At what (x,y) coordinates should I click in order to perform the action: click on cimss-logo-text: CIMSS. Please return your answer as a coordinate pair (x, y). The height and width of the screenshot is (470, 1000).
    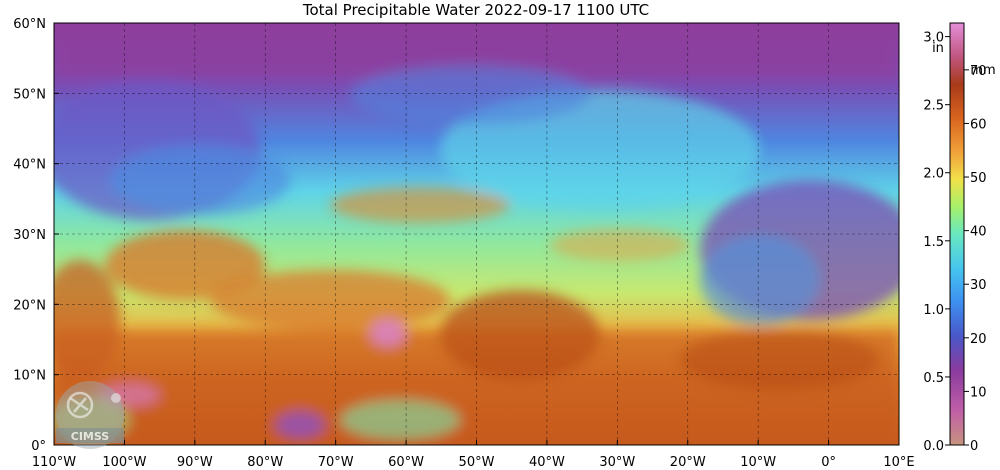
    Looking at the image, I should click on (90, 436).